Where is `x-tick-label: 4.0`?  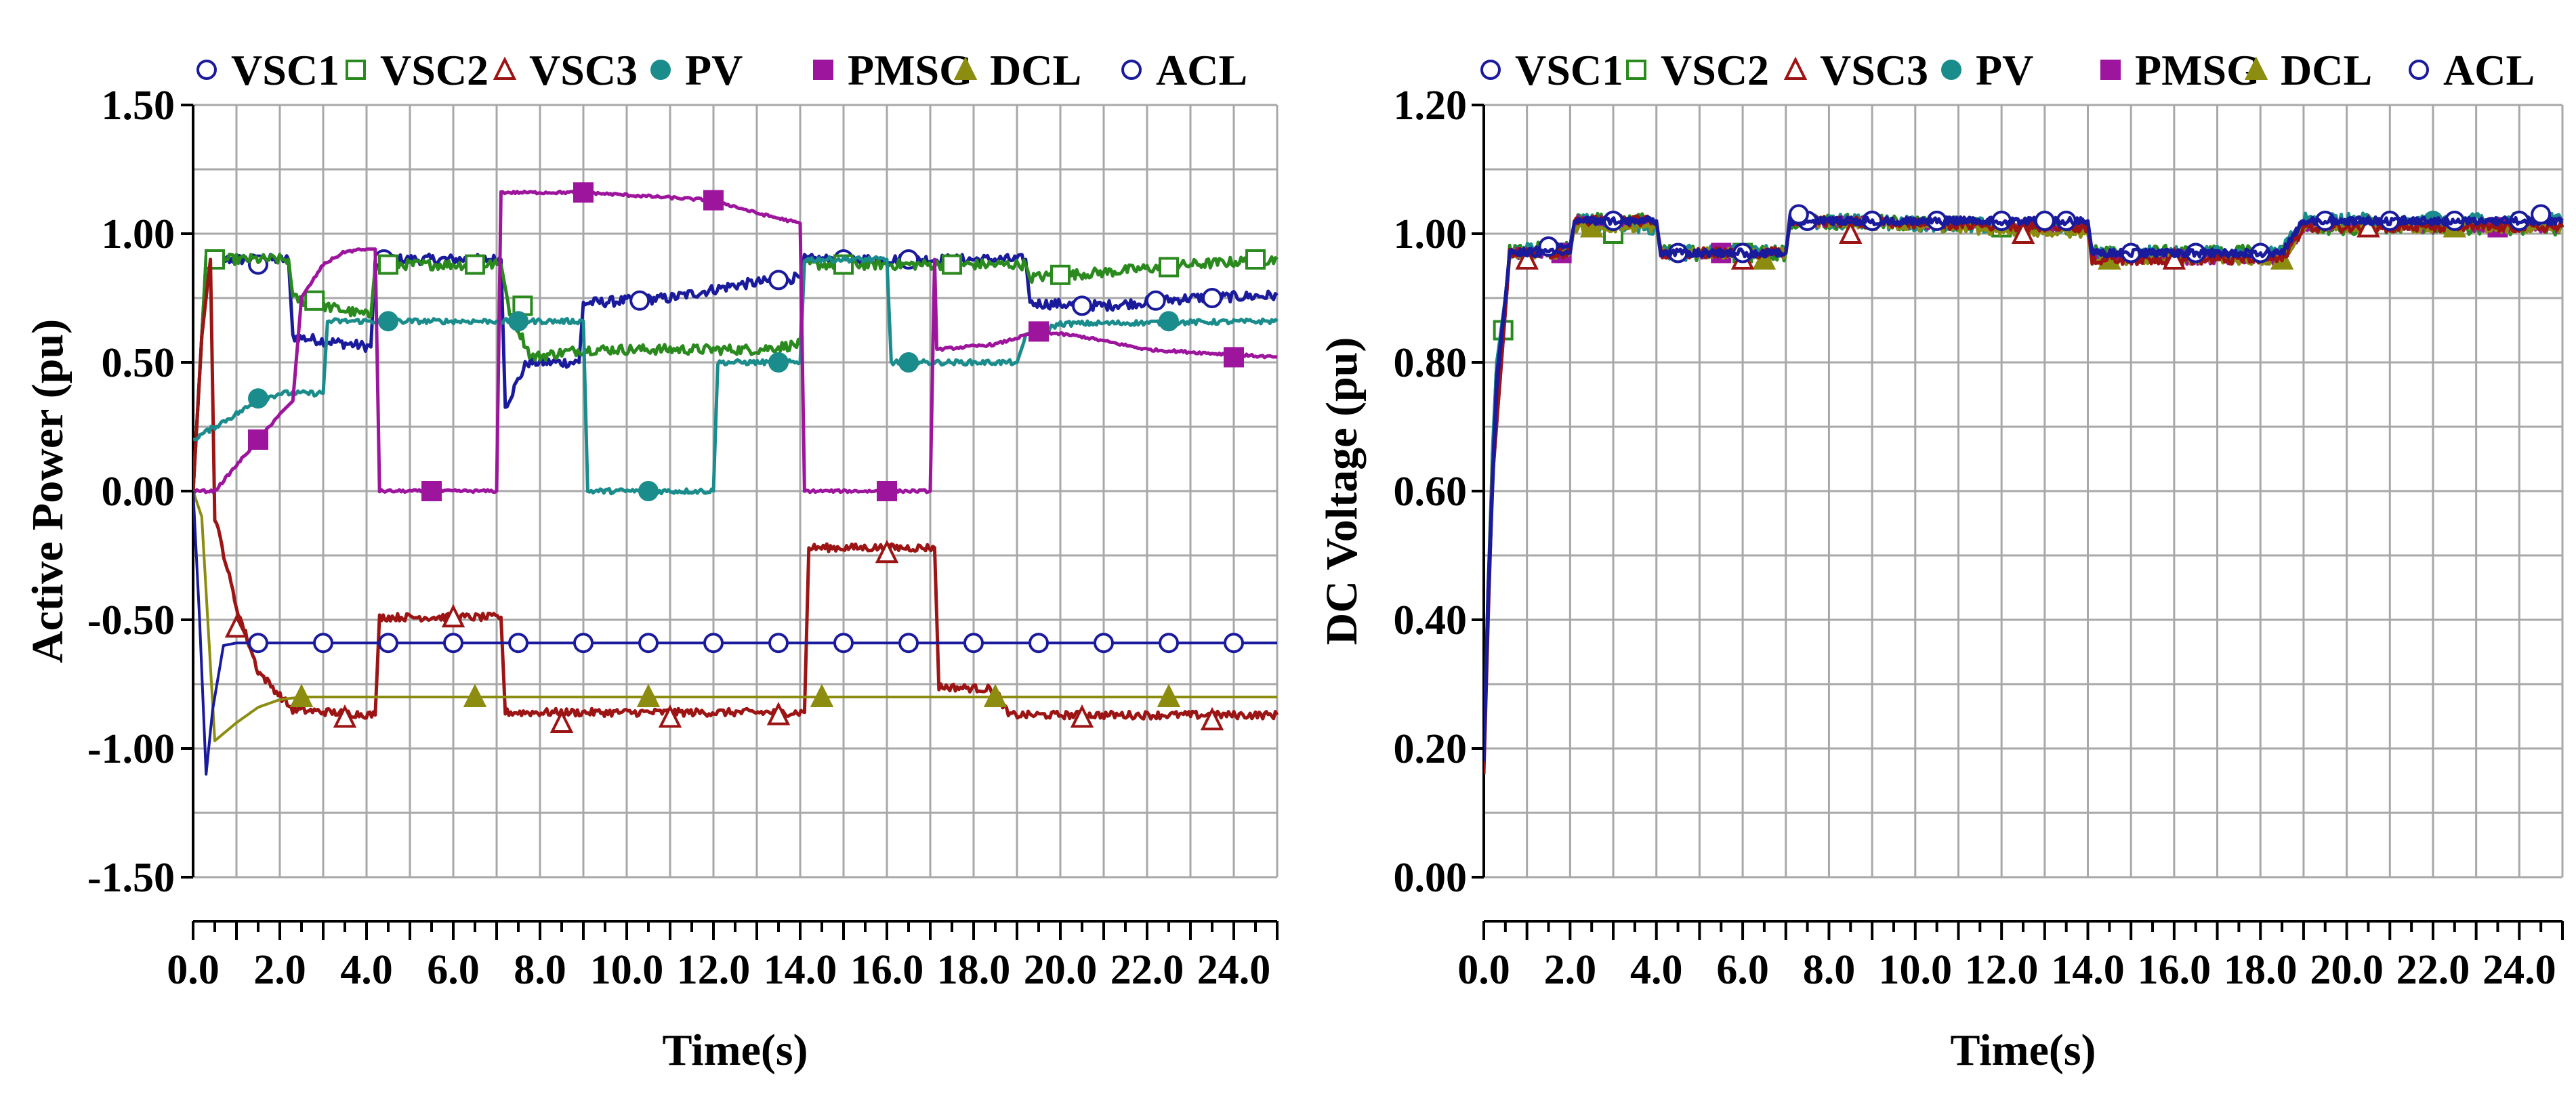
x-tick-label: 4.0 is located at coordinates (1656, 970).